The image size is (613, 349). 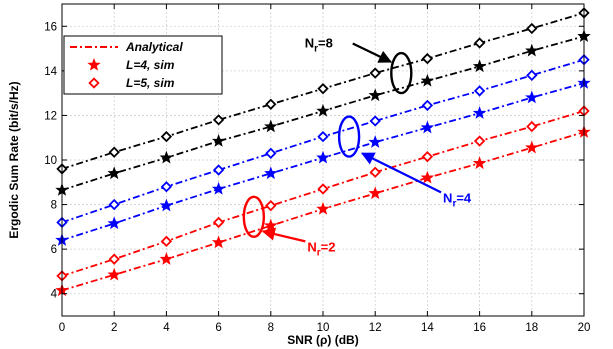 I want to click on x-tick-label: 8, so click(x=271, y=328).